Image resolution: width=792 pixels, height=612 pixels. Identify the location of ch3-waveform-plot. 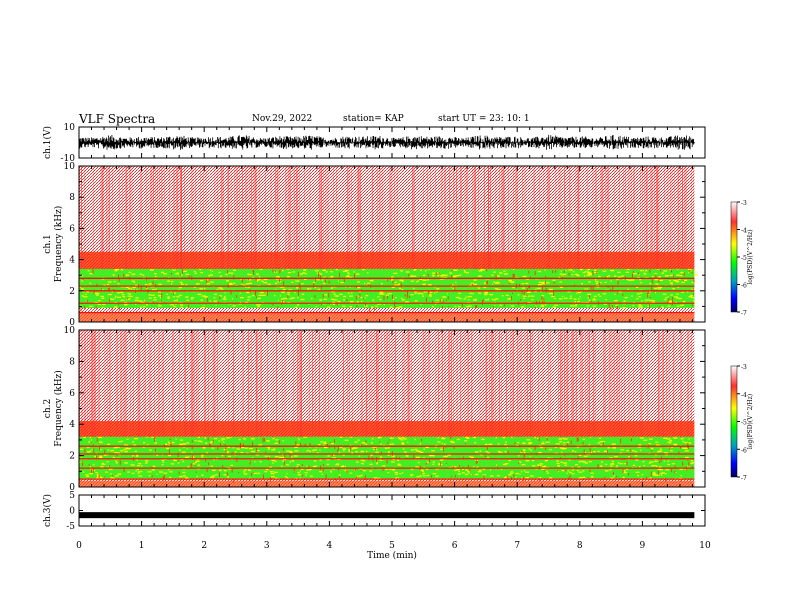
(387, 515).